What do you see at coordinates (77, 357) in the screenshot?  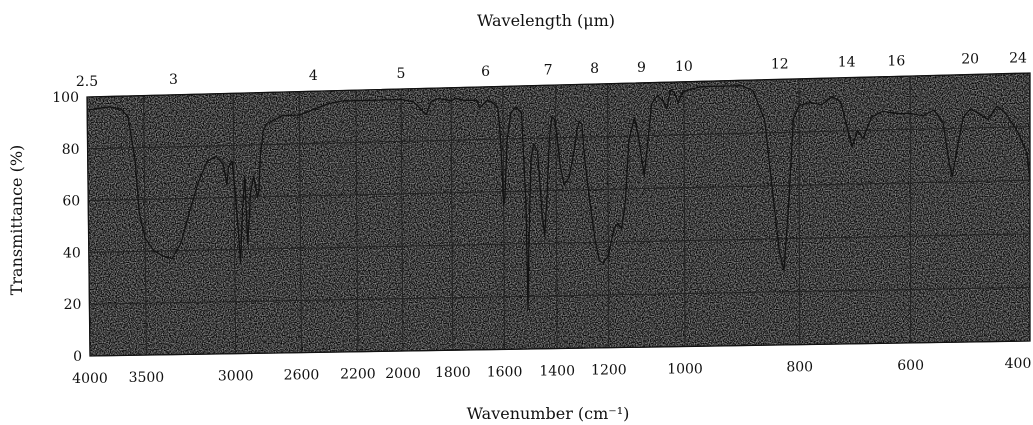 I see `y-tick-label: 0` at bounding box center [77, 357].